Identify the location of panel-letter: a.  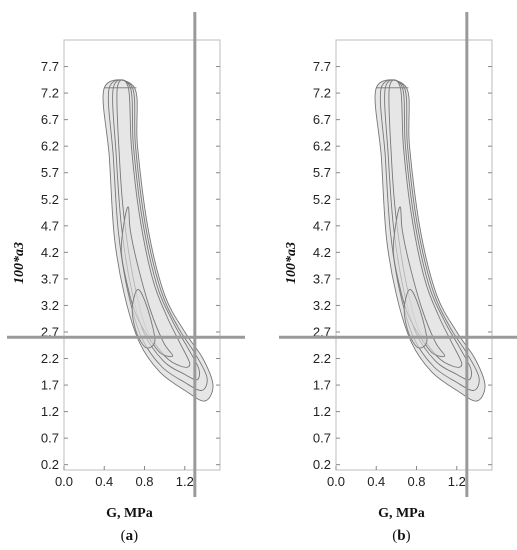
(130, 536).